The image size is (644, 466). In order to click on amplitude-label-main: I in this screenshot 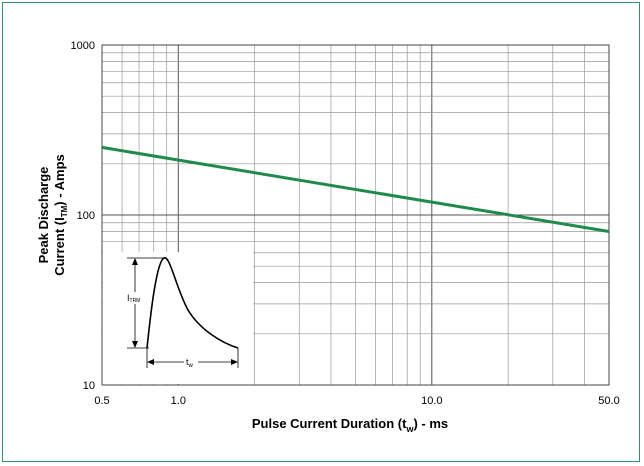, I will do `click(128, 298)`.